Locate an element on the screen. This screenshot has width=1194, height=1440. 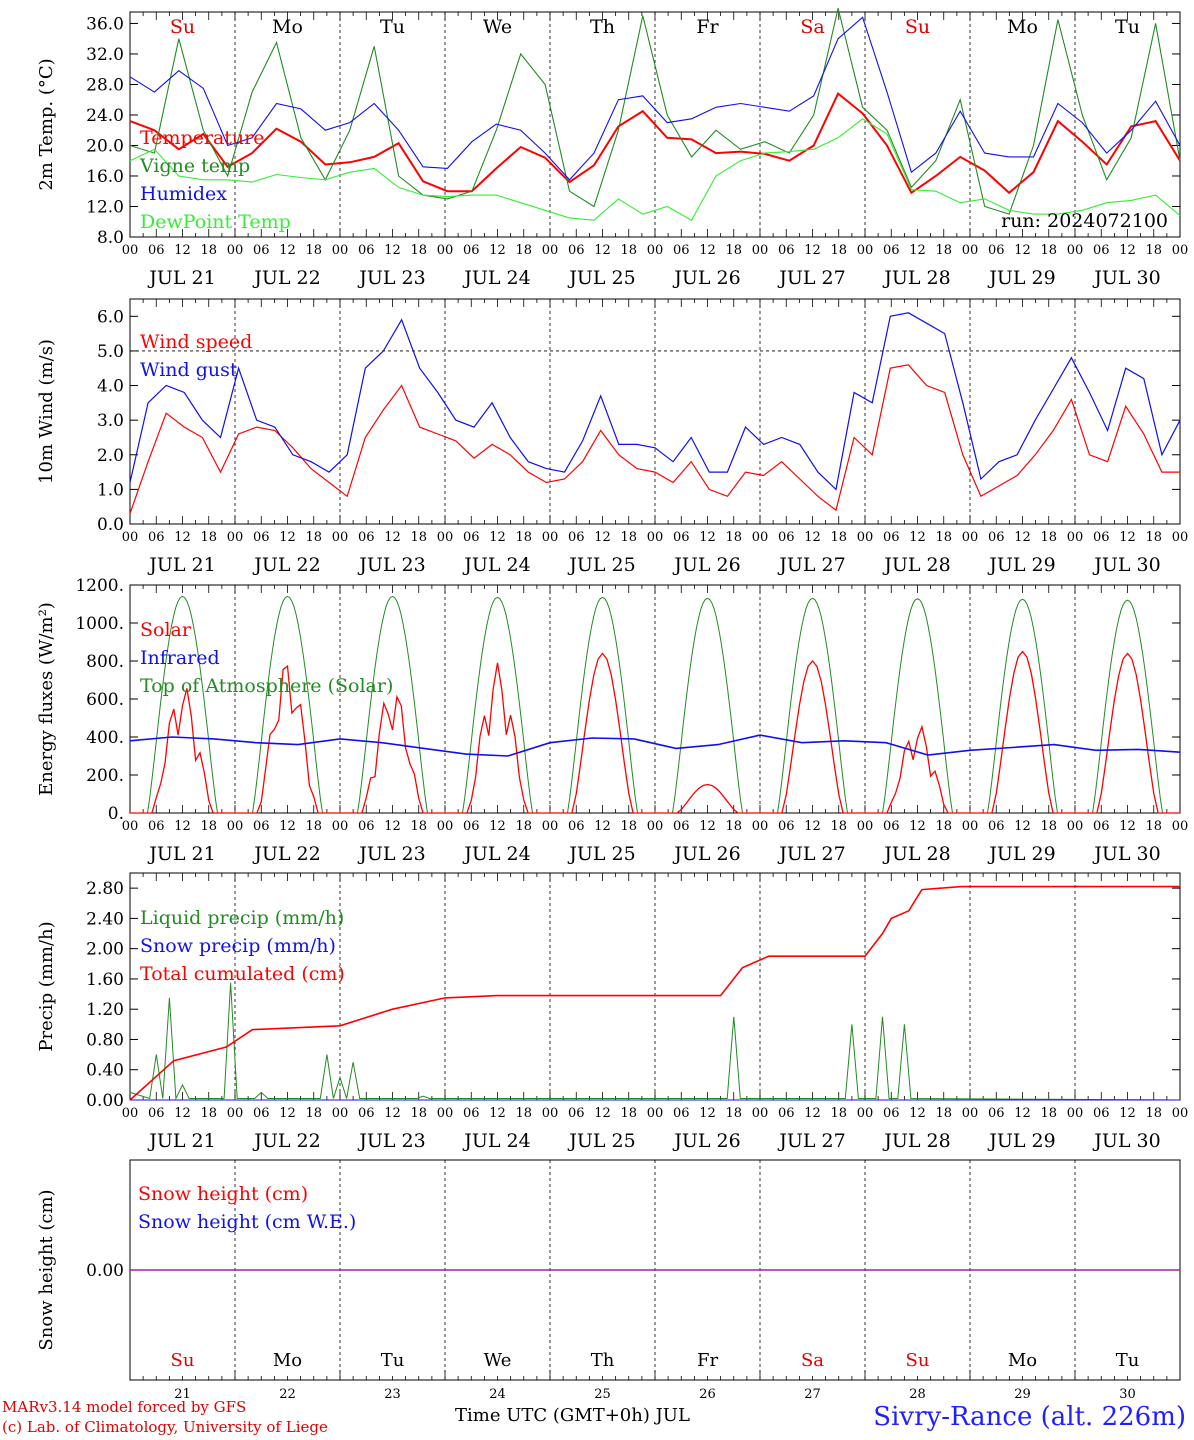
date-tick-label: JUL 29 is located at coordinates (1021, 854).